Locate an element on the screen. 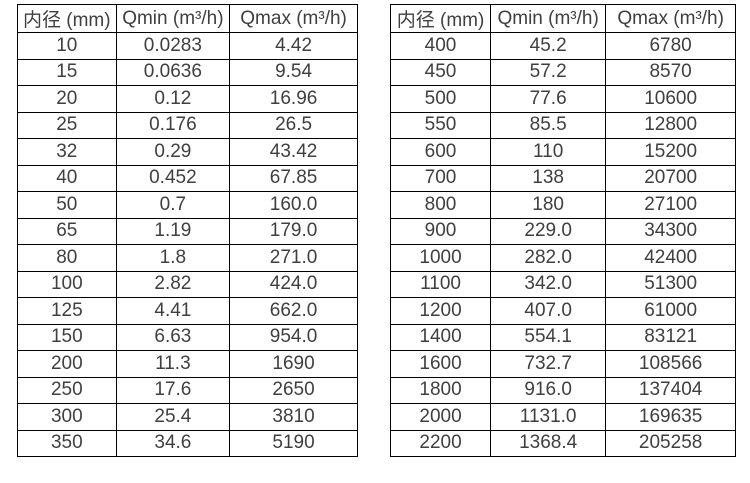  table-row: 550 85.5 12800 is located at coordinates (562, 125).